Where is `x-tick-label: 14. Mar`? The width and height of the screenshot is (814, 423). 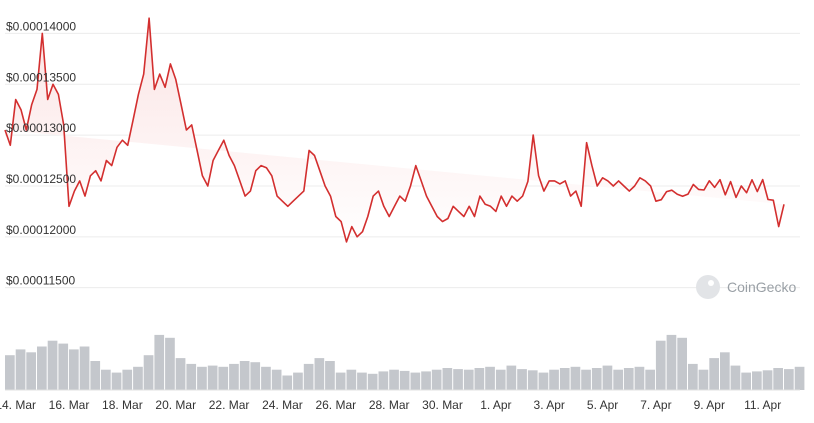 x-tick-label: 14. Mar is located at coordinates (18, 405).